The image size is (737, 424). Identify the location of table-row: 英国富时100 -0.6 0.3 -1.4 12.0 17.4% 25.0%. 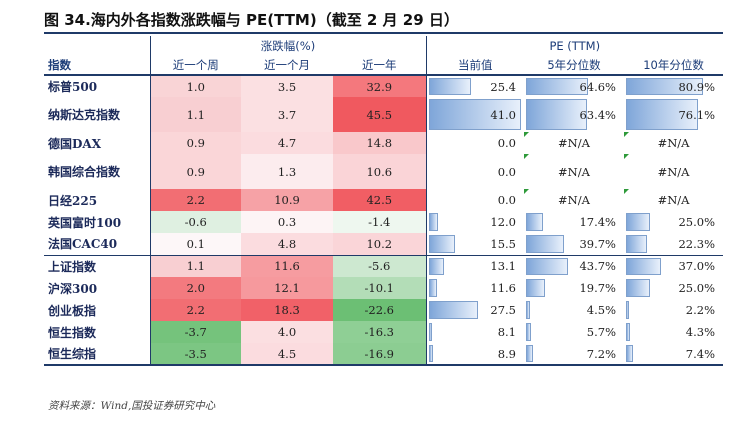
(383, 222).